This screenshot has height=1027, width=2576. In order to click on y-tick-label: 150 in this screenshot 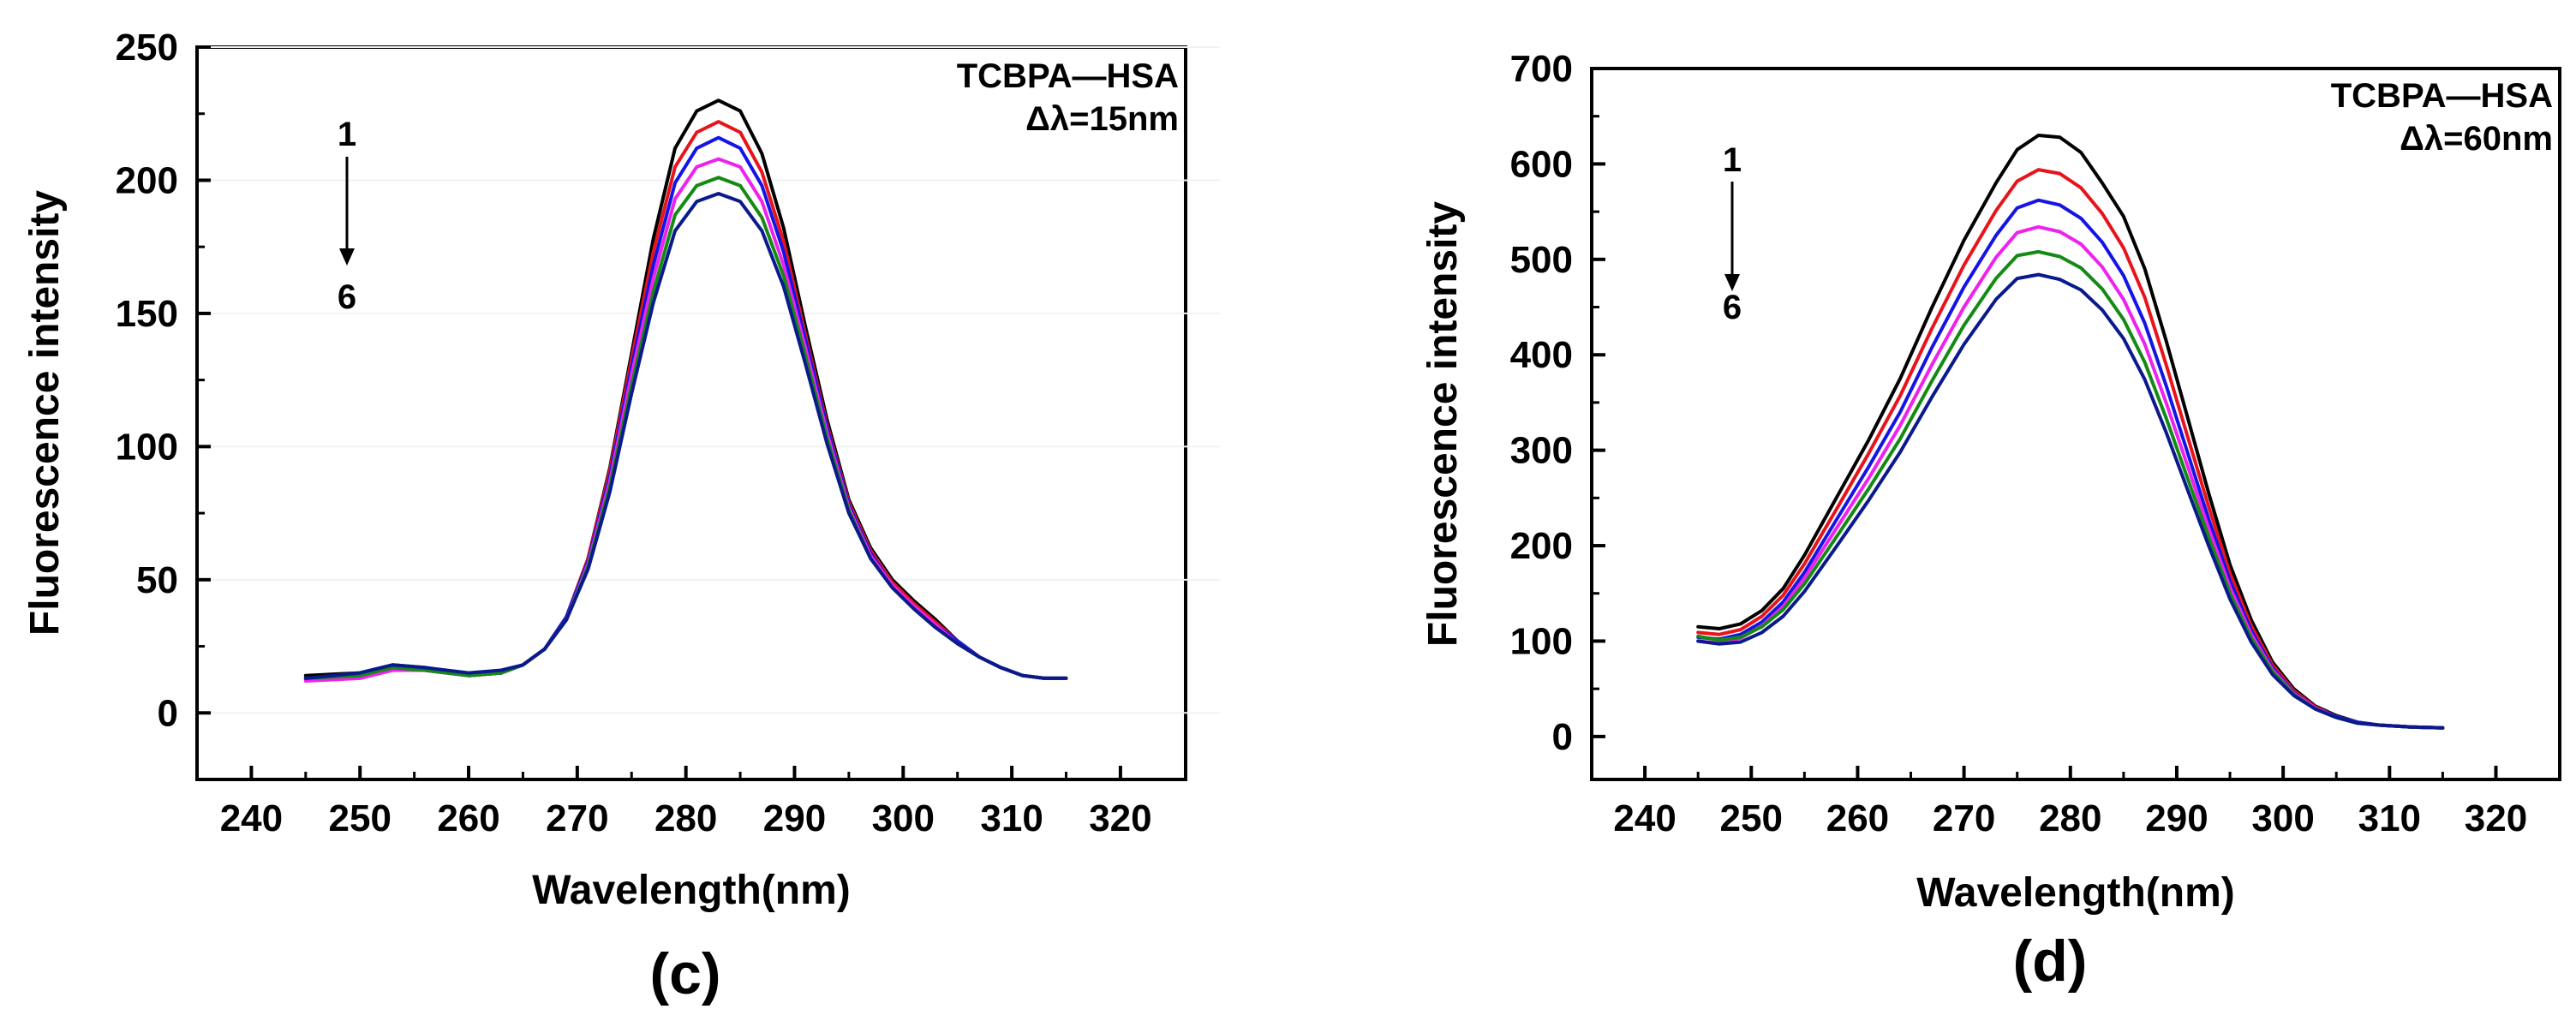, I will do `click(147, 314)`.